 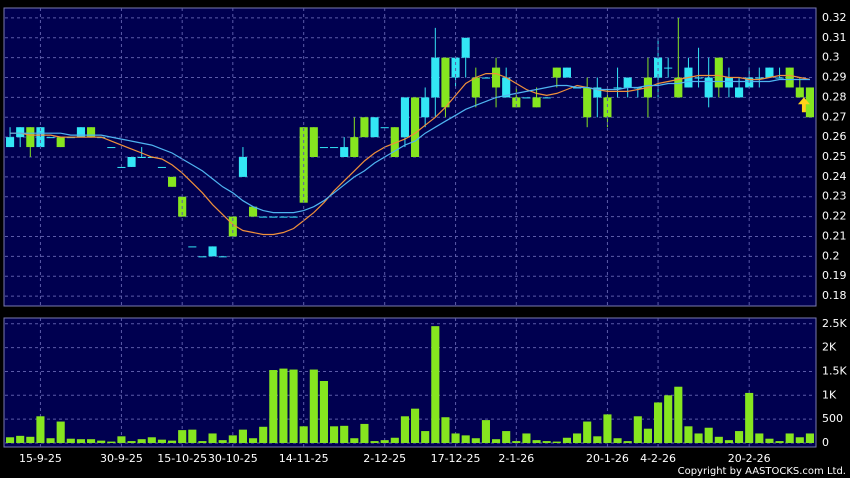 I want to click on y-tick-label: 0.22, so click(x=834, y=216).